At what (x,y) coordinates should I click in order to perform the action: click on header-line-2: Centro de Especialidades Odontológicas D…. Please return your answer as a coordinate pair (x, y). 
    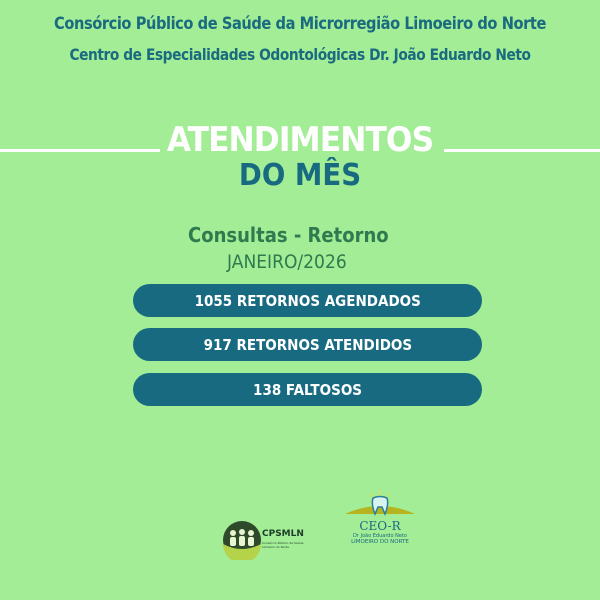
    Looking at the image, I should click on (300, 54).